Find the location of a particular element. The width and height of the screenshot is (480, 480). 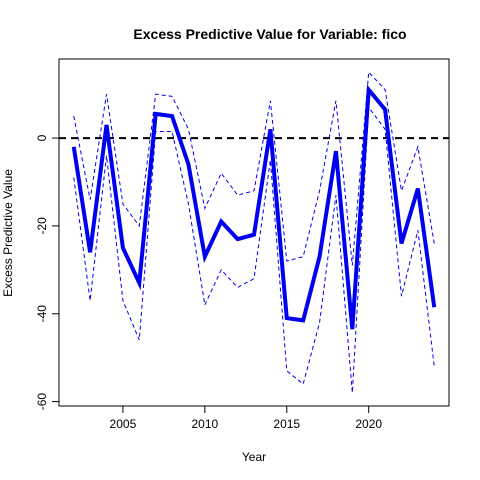

y-tick-label: -40 is located at coordinates (42, 314).